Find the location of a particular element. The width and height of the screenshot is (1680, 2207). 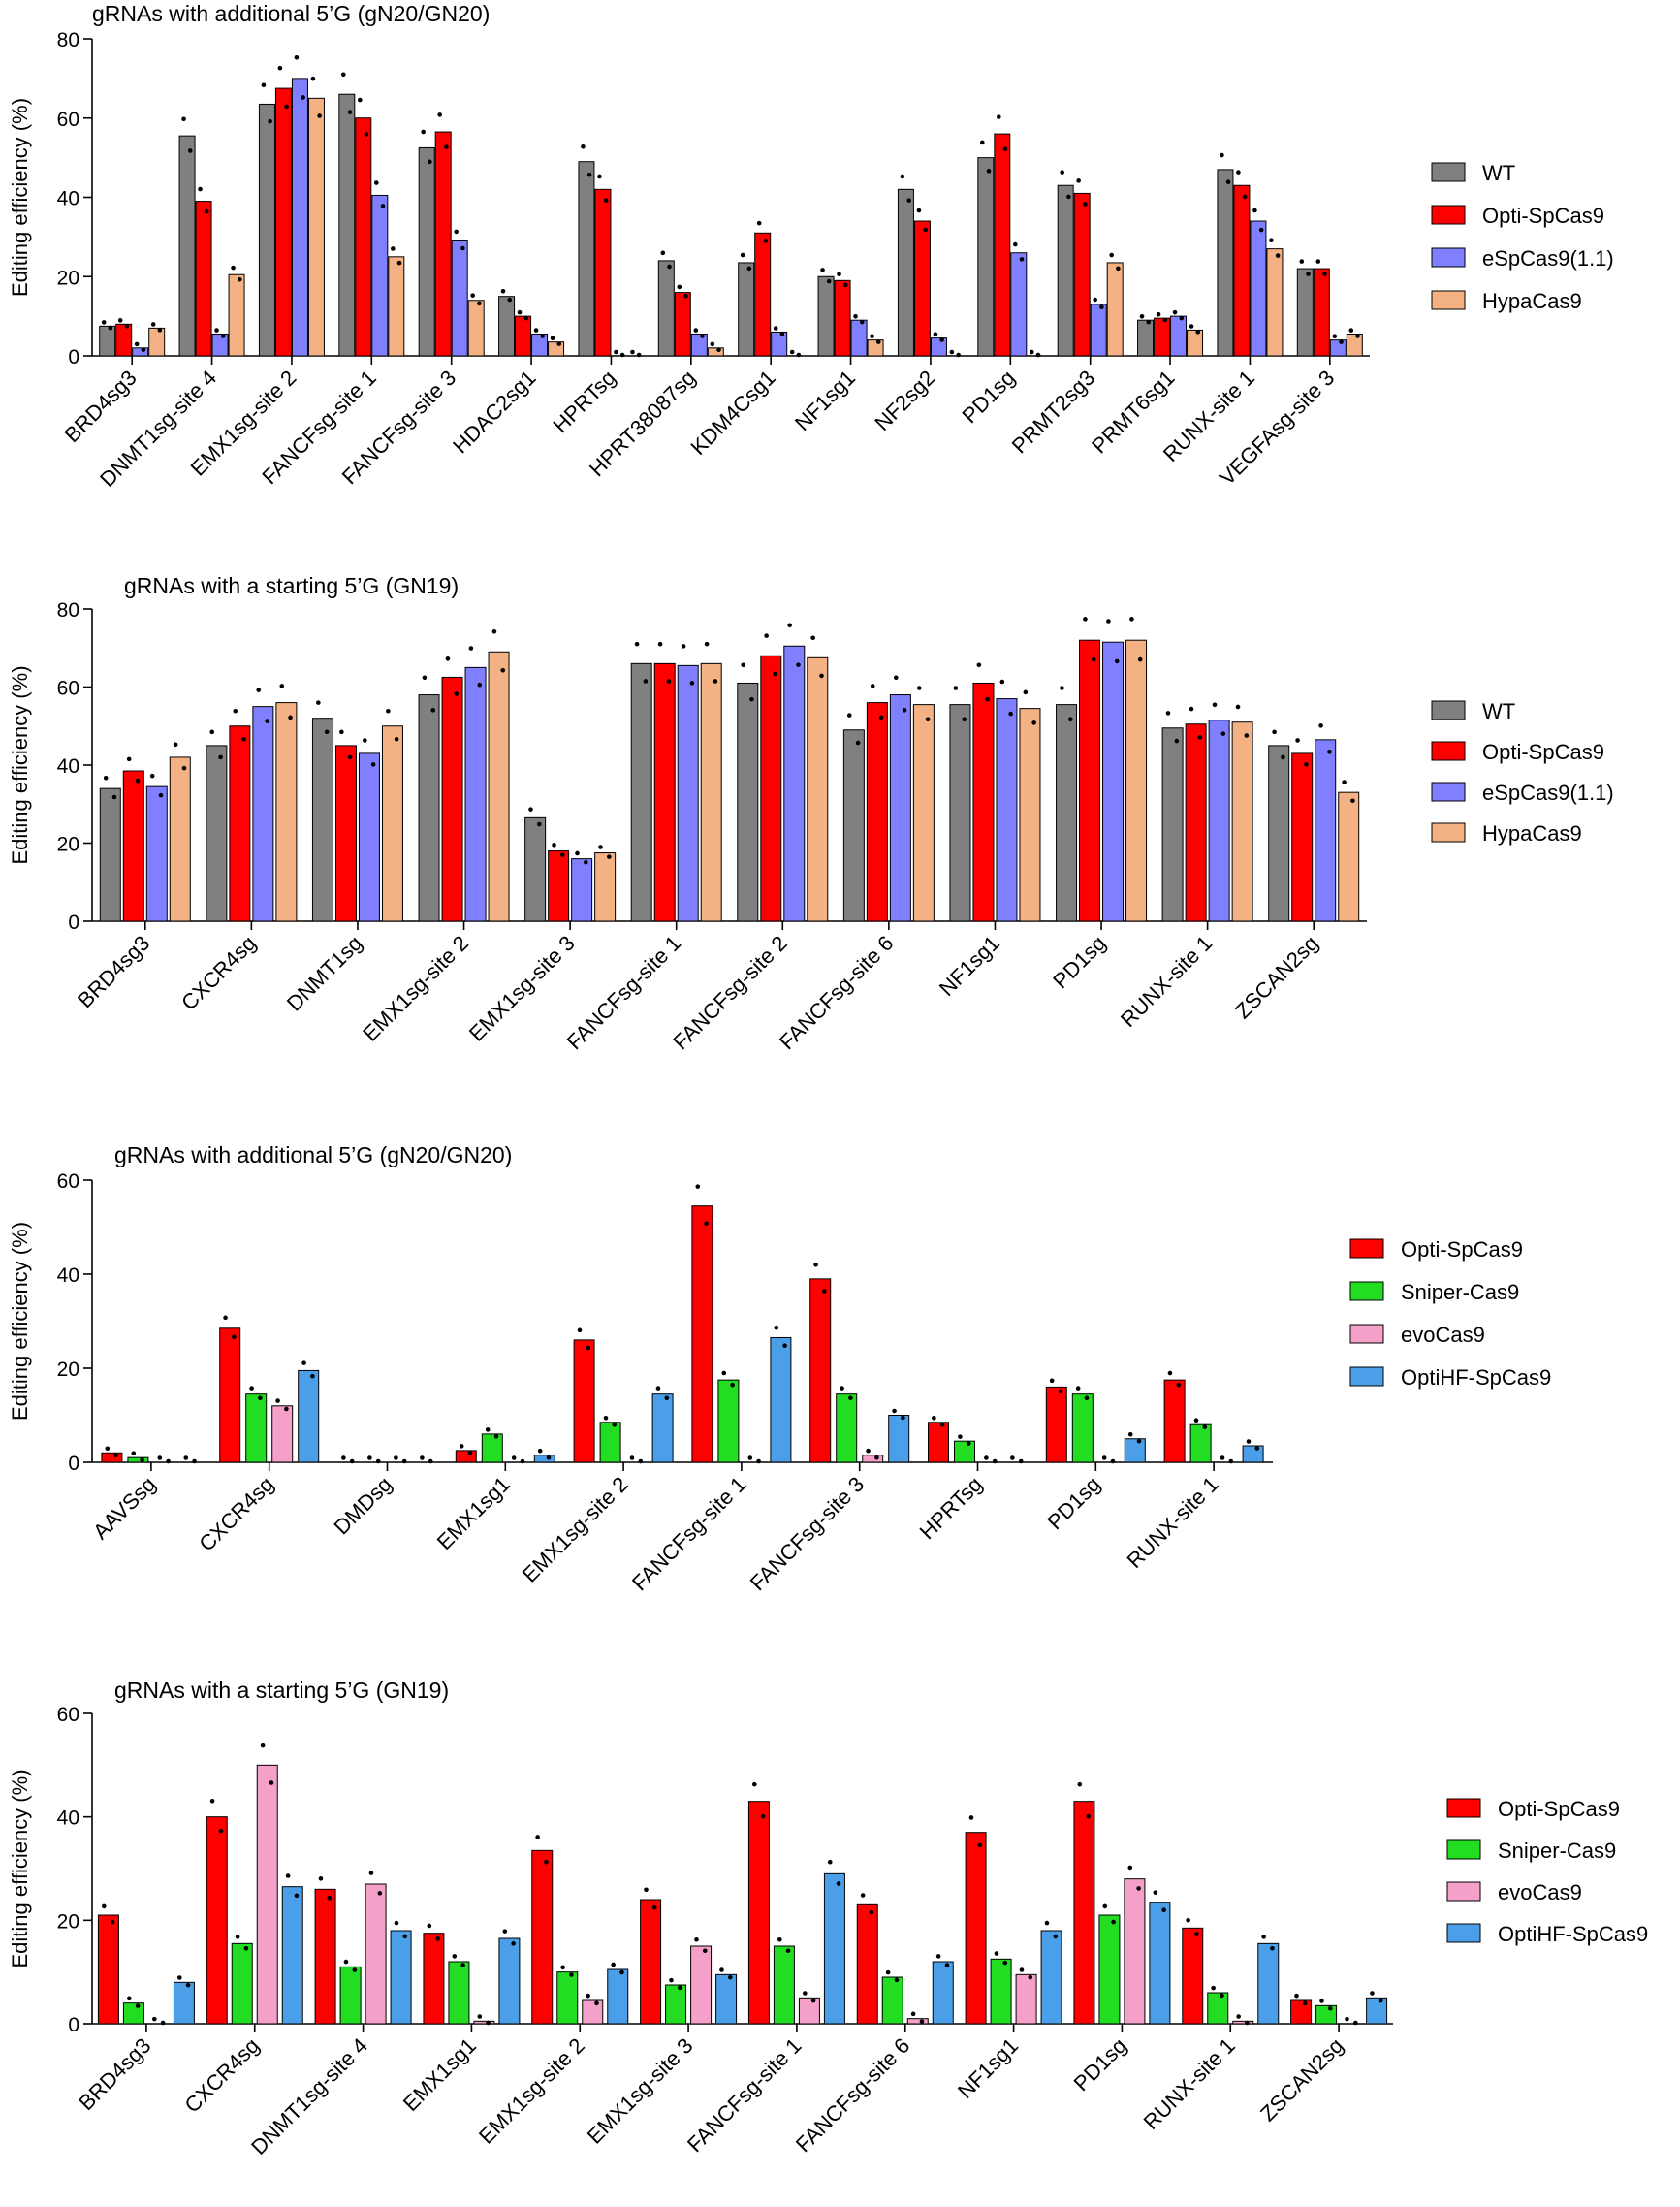

y-axis-label: Editing efficiency (%) is located at coordinates (20, 764).